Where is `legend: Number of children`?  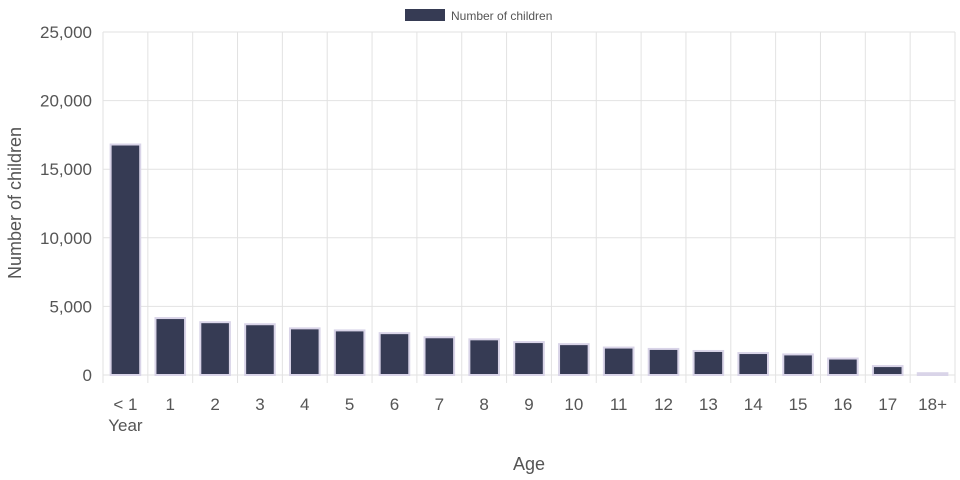
legend: Number of children is located at coordinates (478, 16).